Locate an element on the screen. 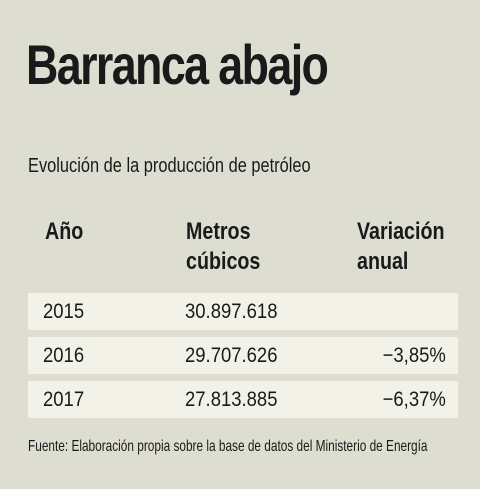 This screenshot has width=480, height=489. cubic-meters-cell: 29.707.626 is located at coordinates (231, 355).